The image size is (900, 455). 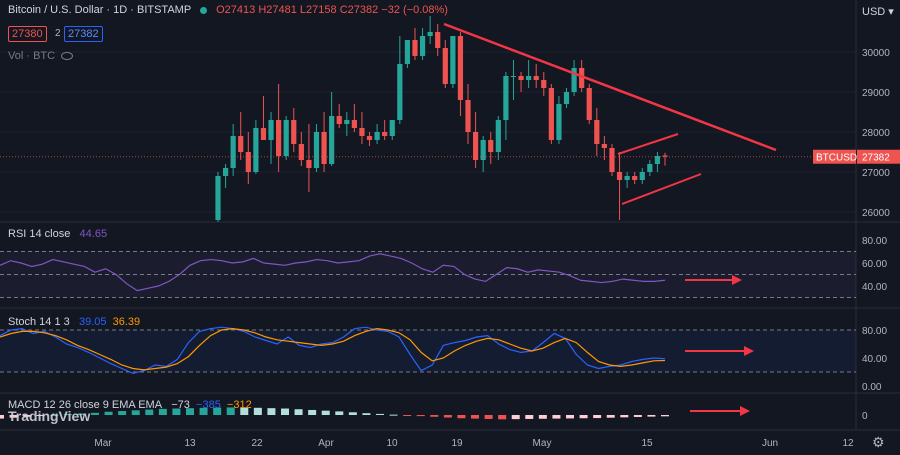 What do you see at coordinates (876, 173) in the screenshot?
I see `price-tick-label: 27000` at bounding box center [876, 173].